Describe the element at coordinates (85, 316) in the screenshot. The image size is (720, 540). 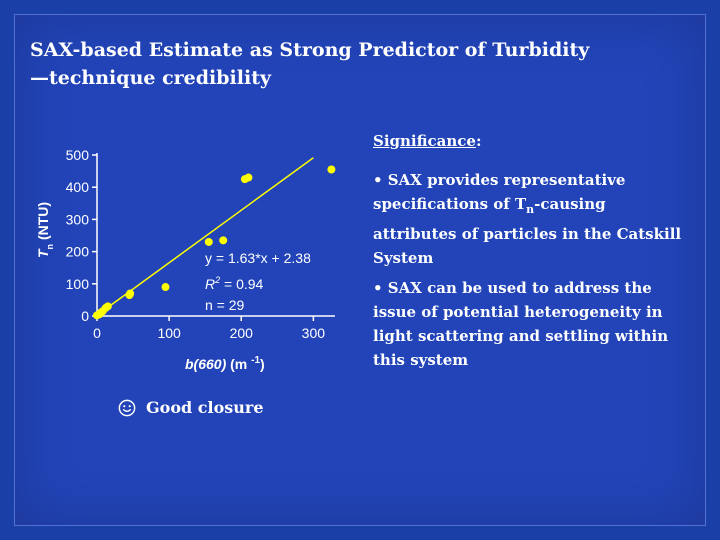
I see `y-tick-label: 0` at that location.